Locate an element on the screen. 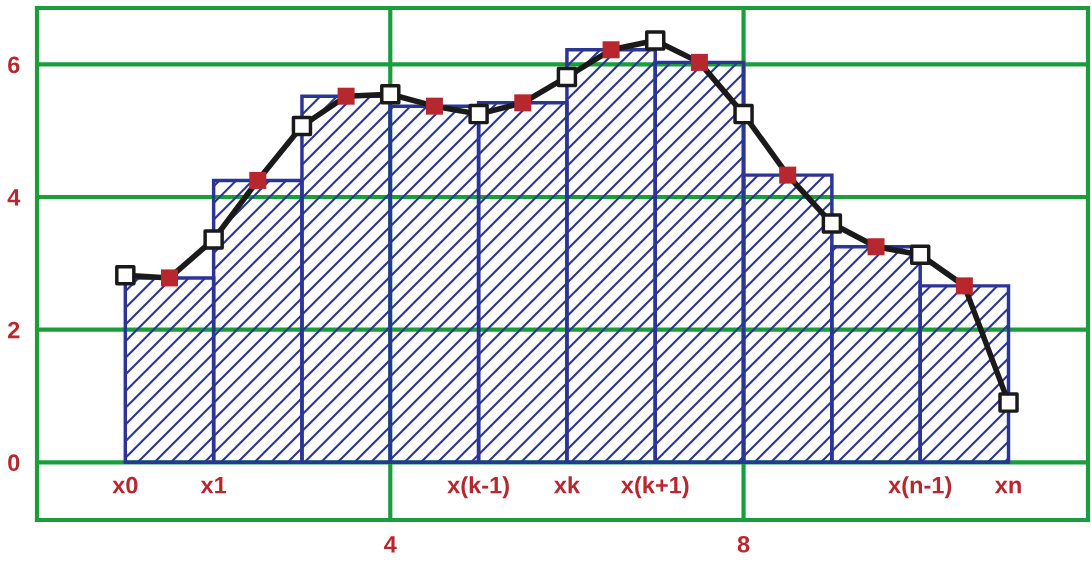  annotation: x(k+1) is located at coordinates (654, 487).